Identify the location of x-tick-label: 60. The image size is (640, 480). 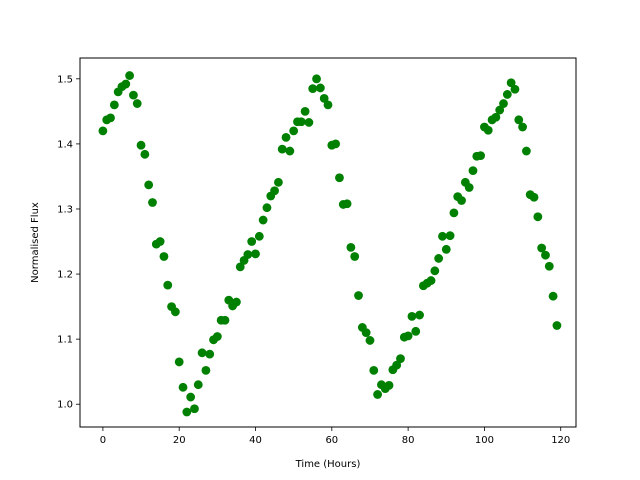
(331, 440).